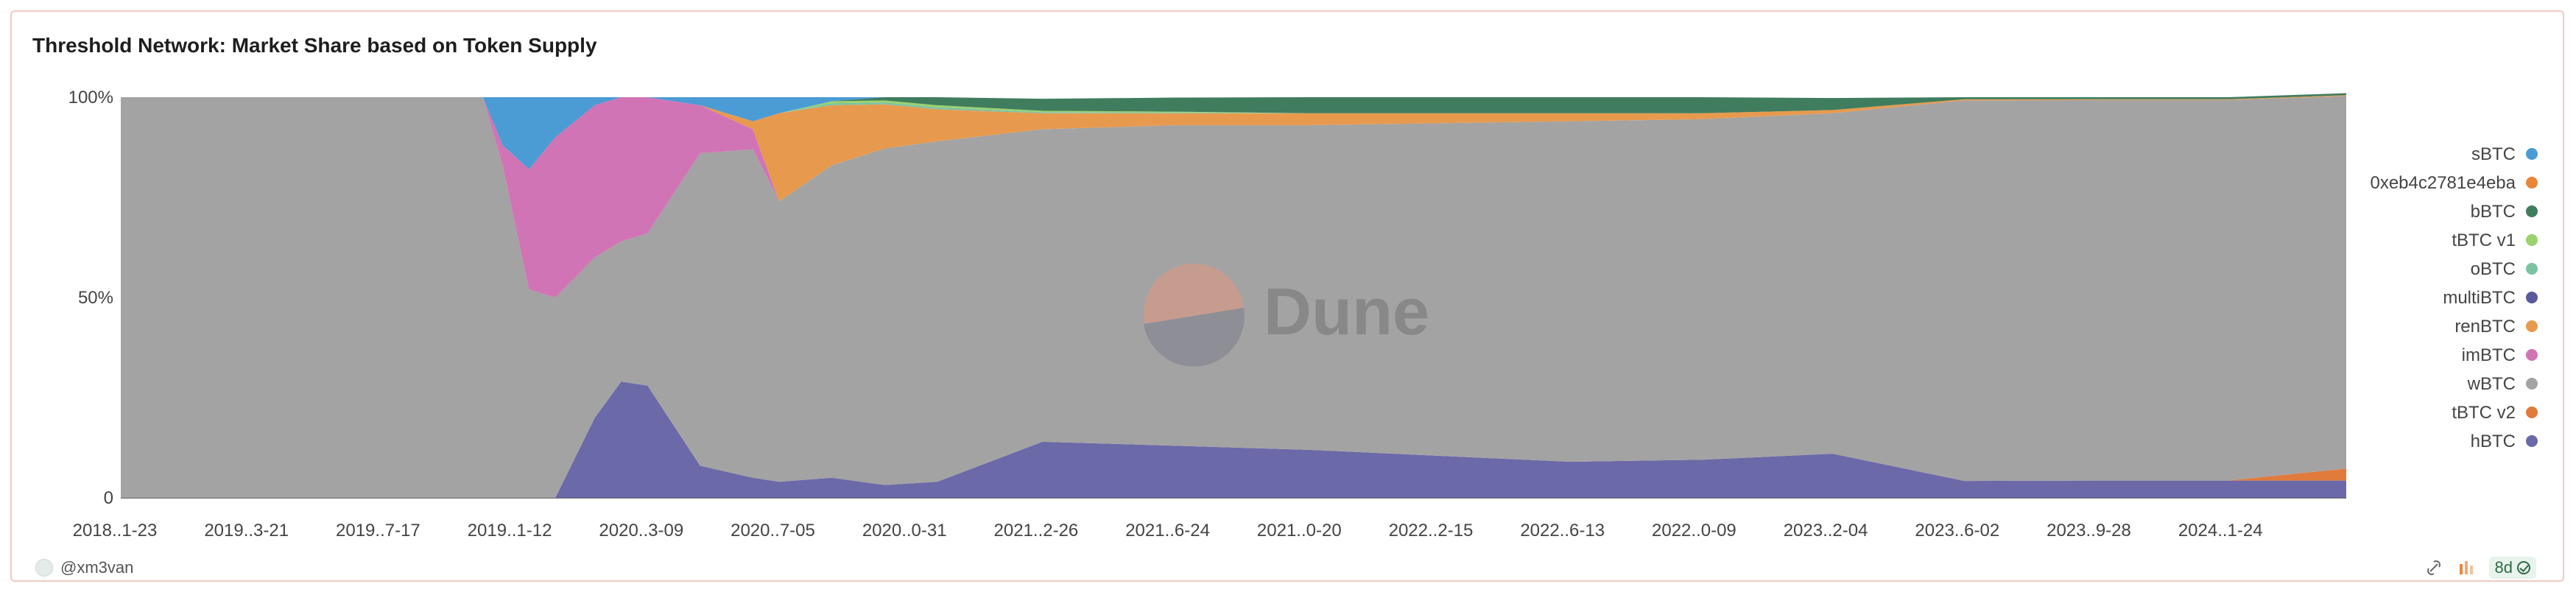 Image resolution: width=2576 pixels, height=595 pixels. I want to click on embed-icon, so click(2433, 567).